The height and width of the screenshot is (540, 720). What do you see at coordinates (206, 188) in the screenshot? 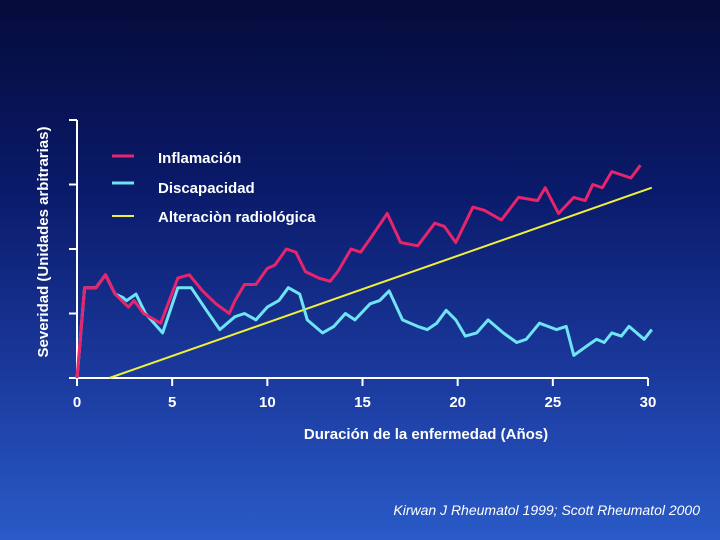
I see `legend-label-discapacidad: Discapacidad` at bounding box center [206, 188].